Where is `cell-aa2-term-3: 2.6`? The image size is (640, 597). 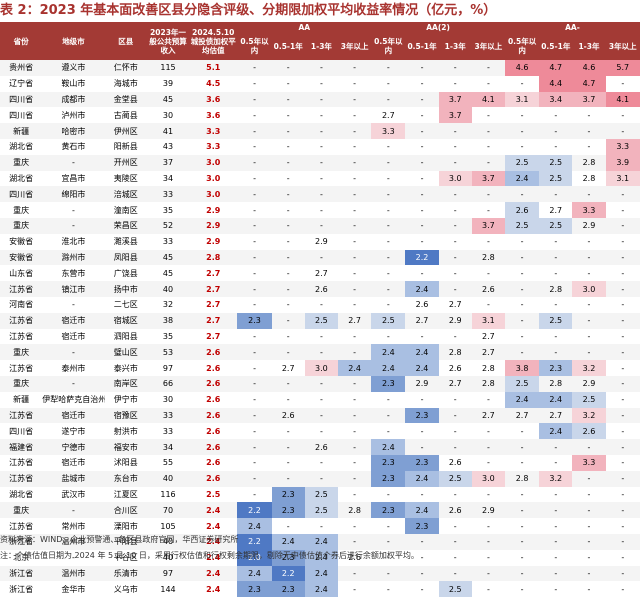
cell-aa2-term-3: 2.6 is located at coordinates (488, 289).